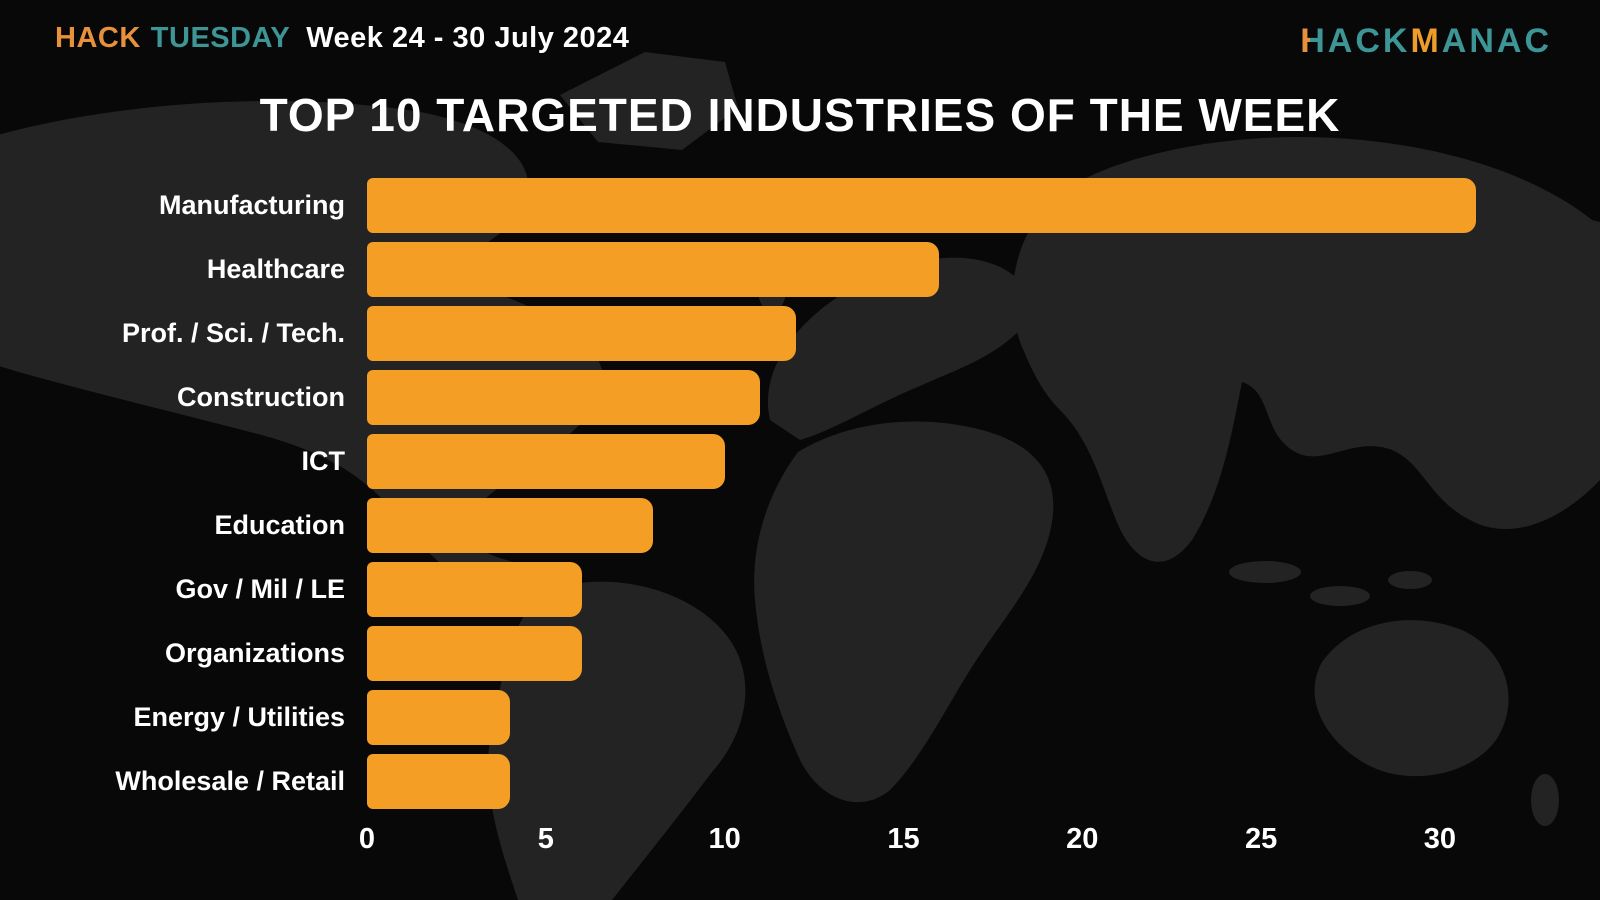 This screenshot has width=1600, height=900. What do you see at coordinates (230, 781) in the screenshot?
I see `category-label: Wholesale / Retail` at bounding box center [230, 781].